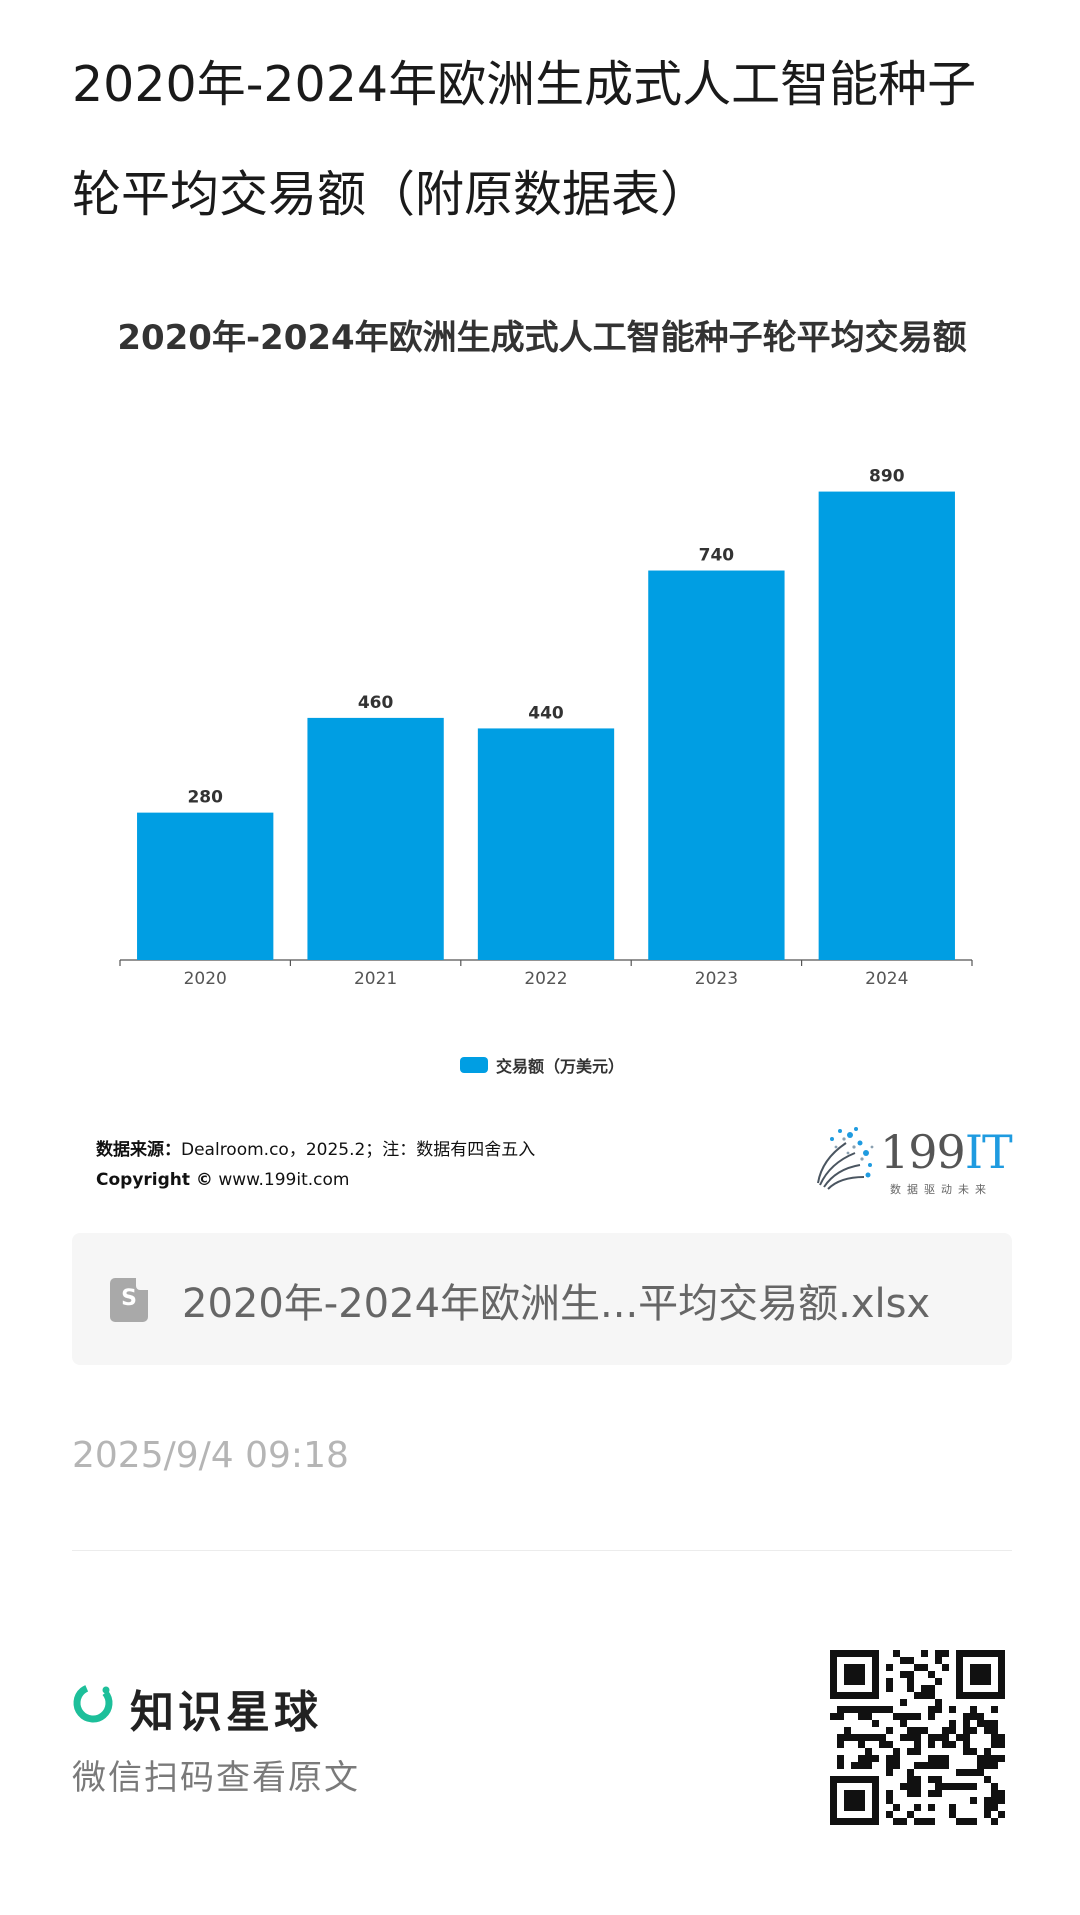 Image resolution: width=1080 pixels, height=1915 pixels. What do you see at coordinates (375, 838) in the screenshot?
I see `bar-2021` at bounding box center [375, 838].